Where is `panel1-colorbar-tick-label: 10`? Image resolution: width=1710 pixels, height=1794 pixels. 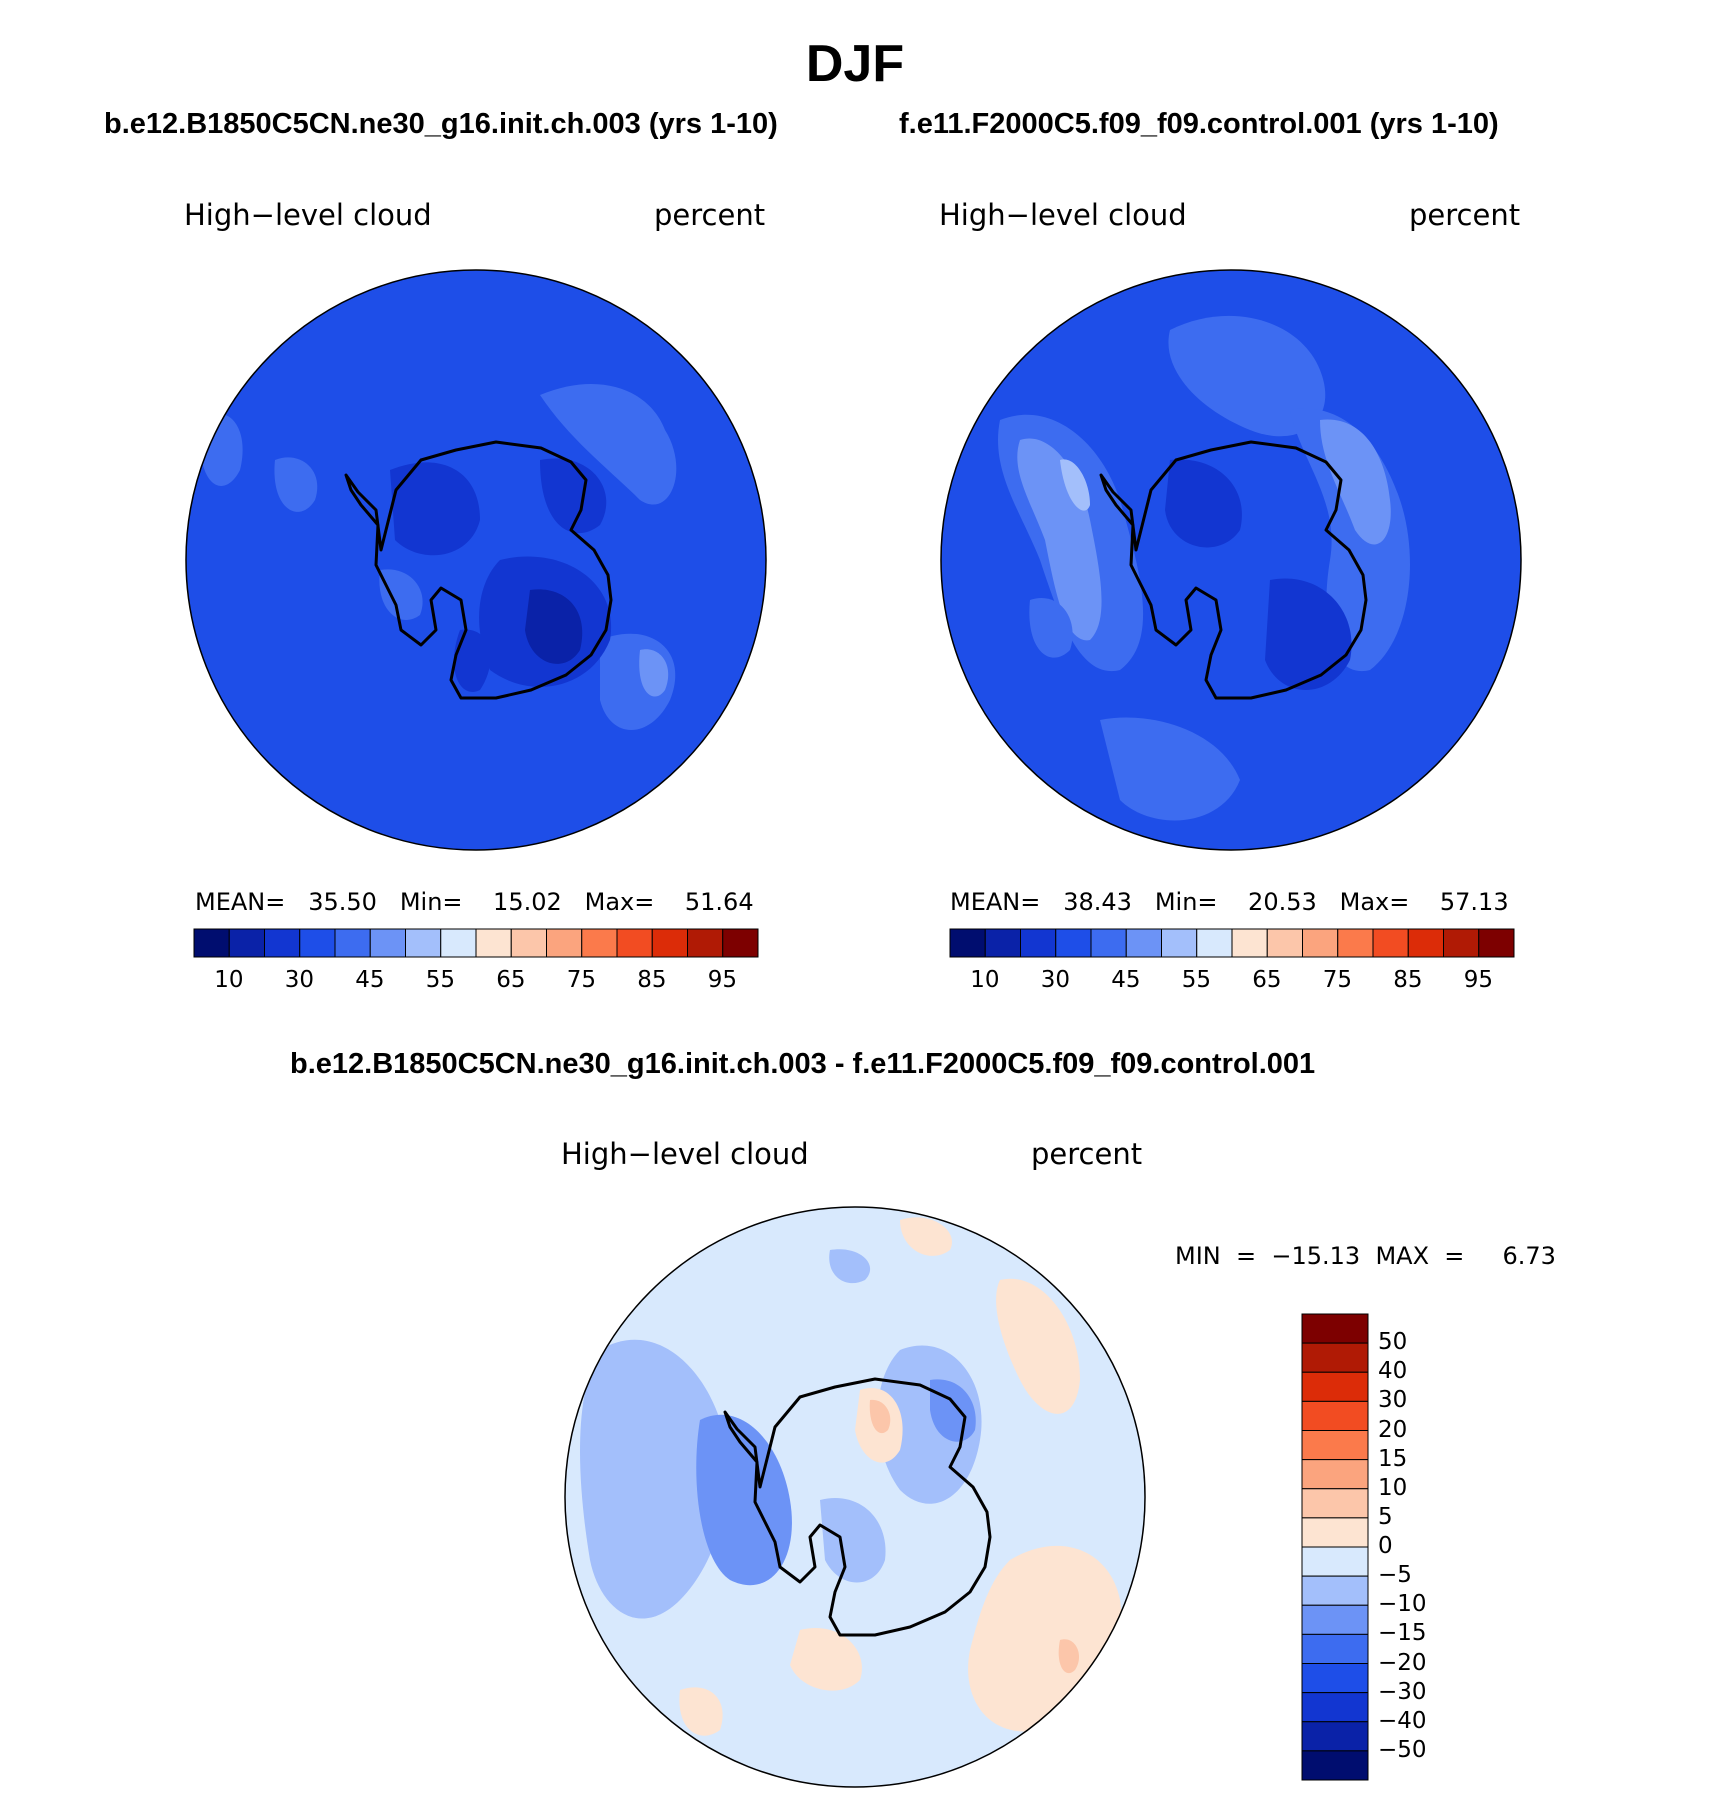 panel1-colorbar-tick-label: 10 is located at coordinates (229, 980).